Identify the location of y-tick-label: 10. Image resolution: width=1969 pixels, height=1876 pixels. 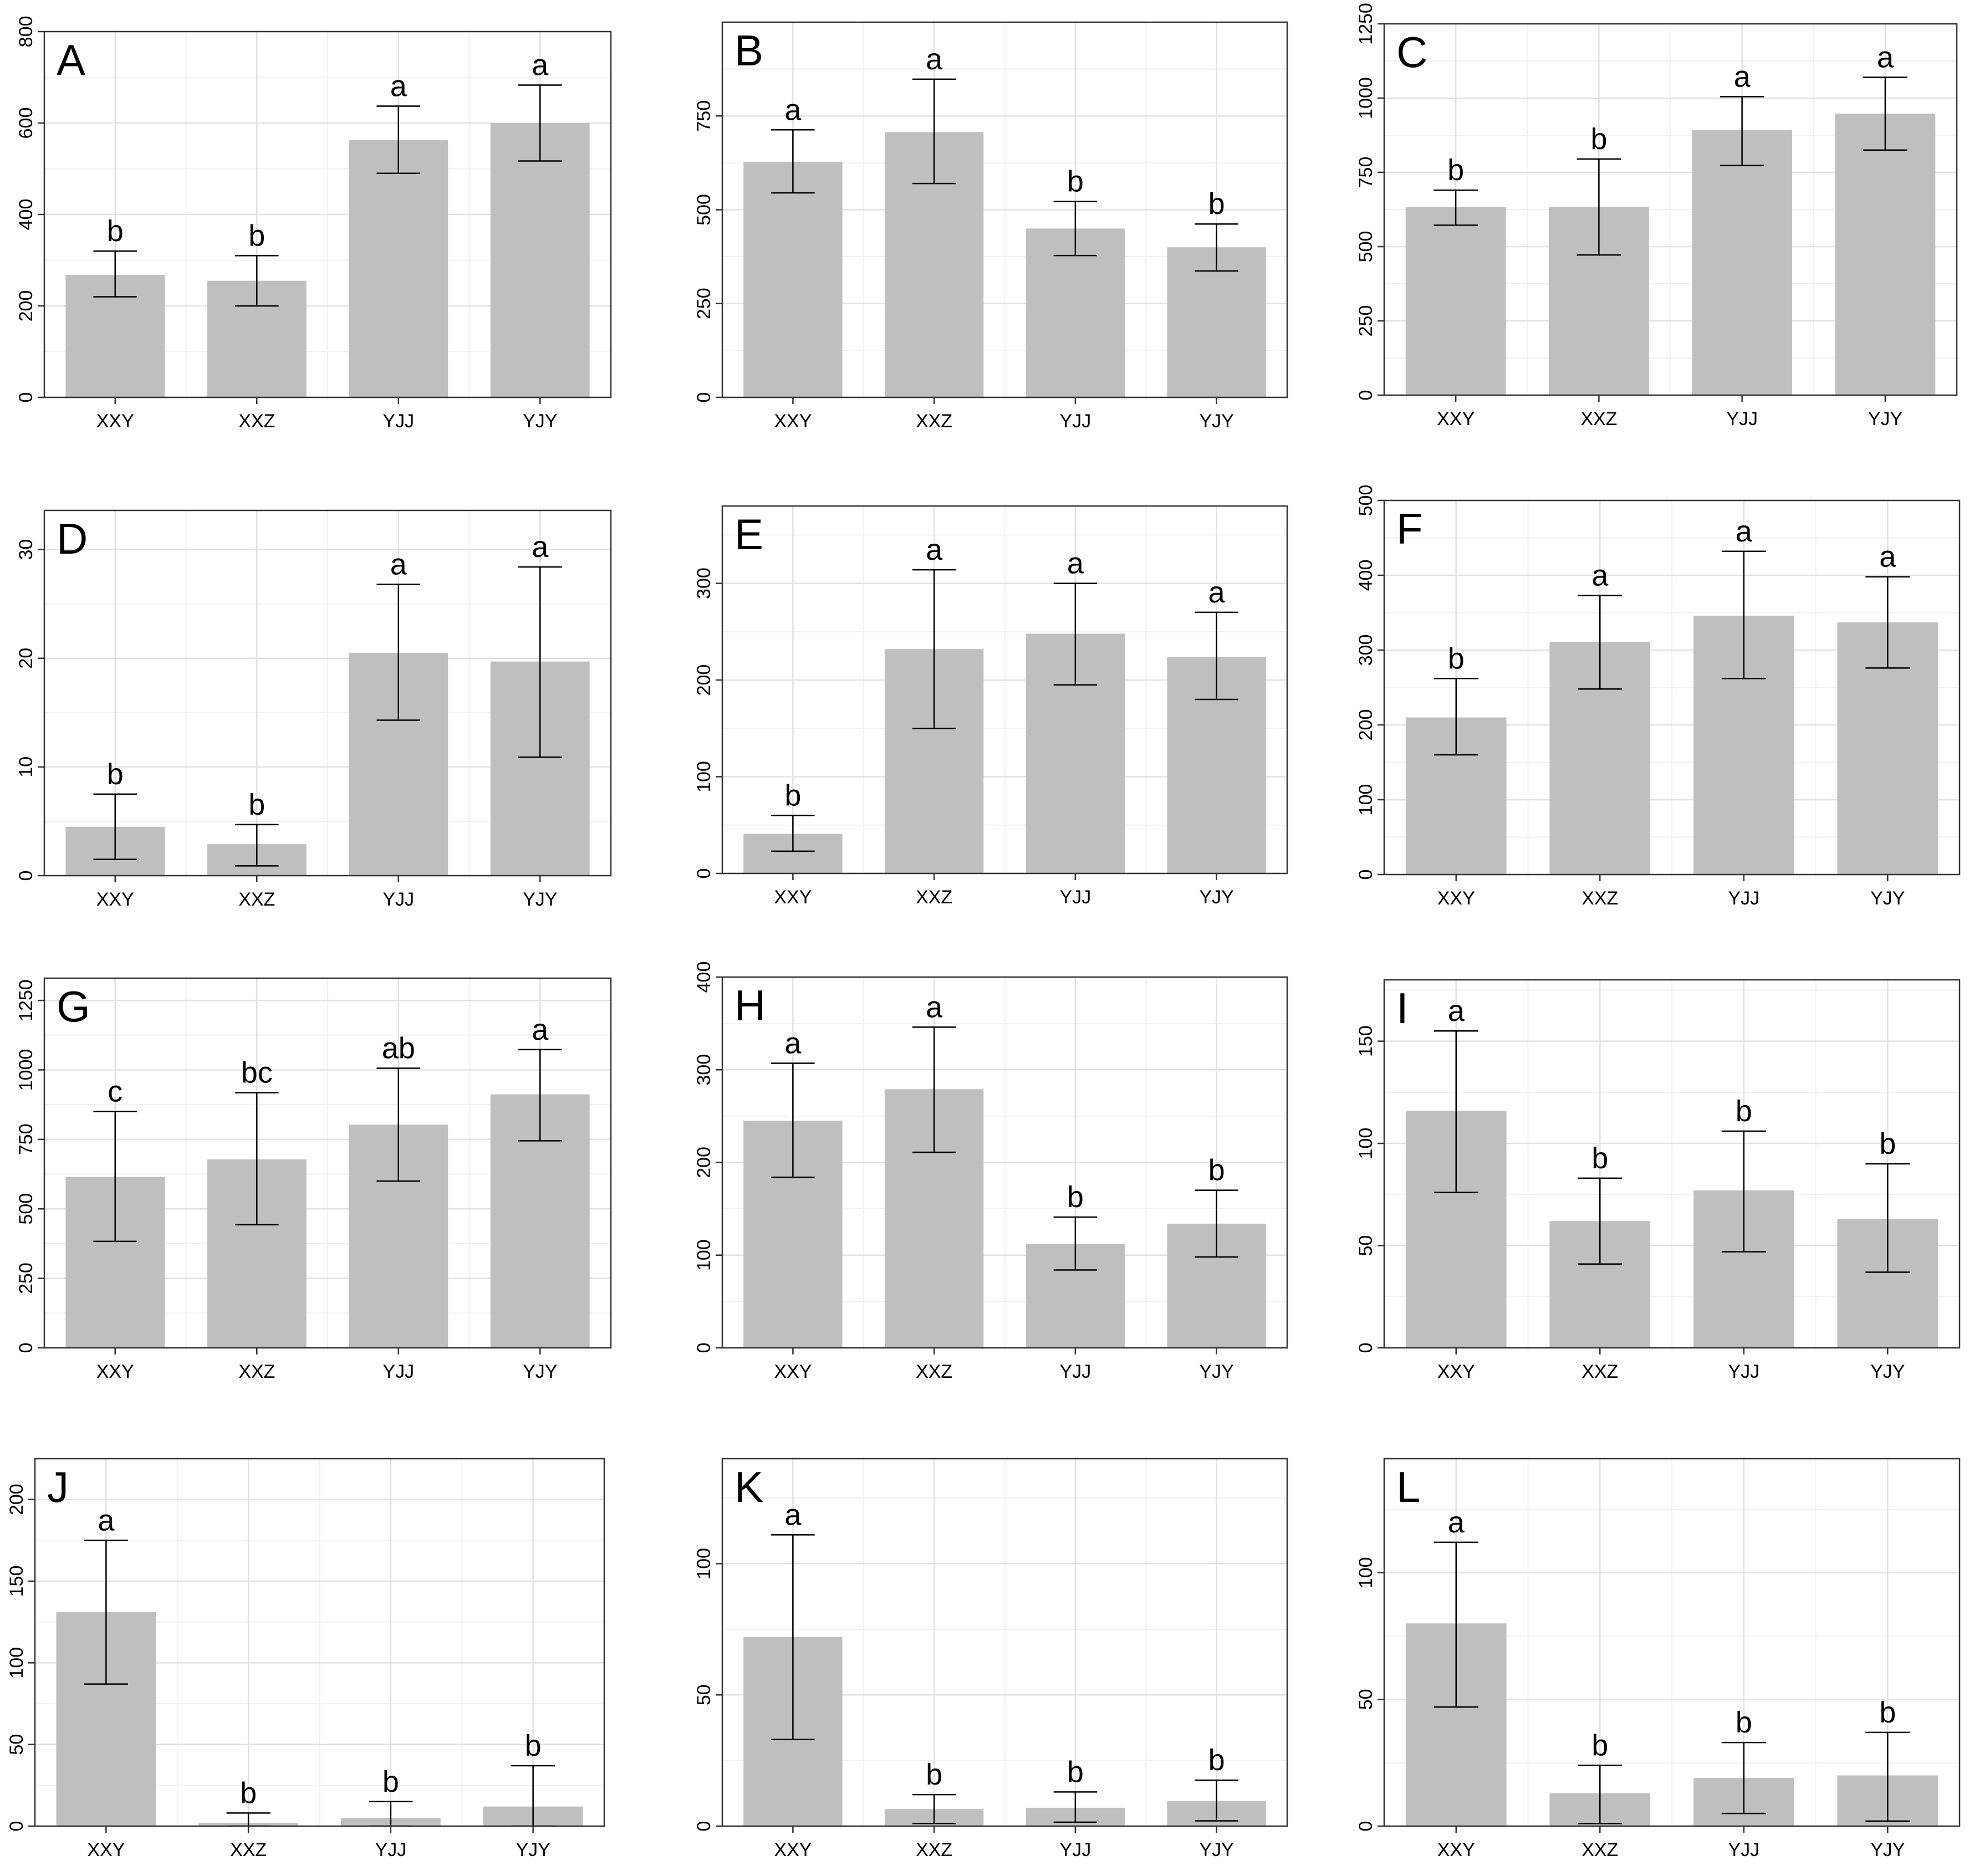
(26, 767).